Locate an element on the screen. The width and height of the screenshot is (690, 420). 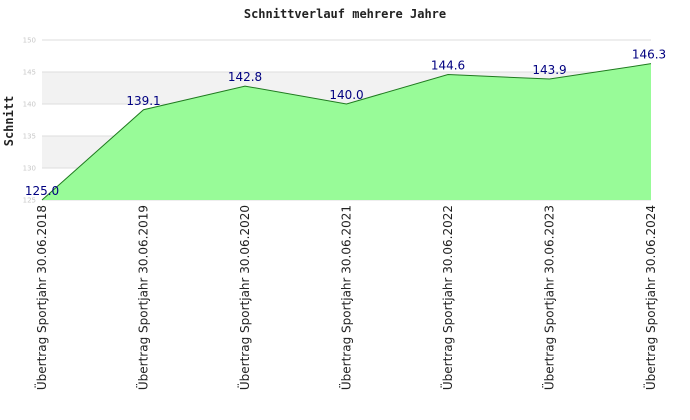
x-tick-label: Übertrag Sportjahr 30.06.2019 is located at coordinates (143, 297).